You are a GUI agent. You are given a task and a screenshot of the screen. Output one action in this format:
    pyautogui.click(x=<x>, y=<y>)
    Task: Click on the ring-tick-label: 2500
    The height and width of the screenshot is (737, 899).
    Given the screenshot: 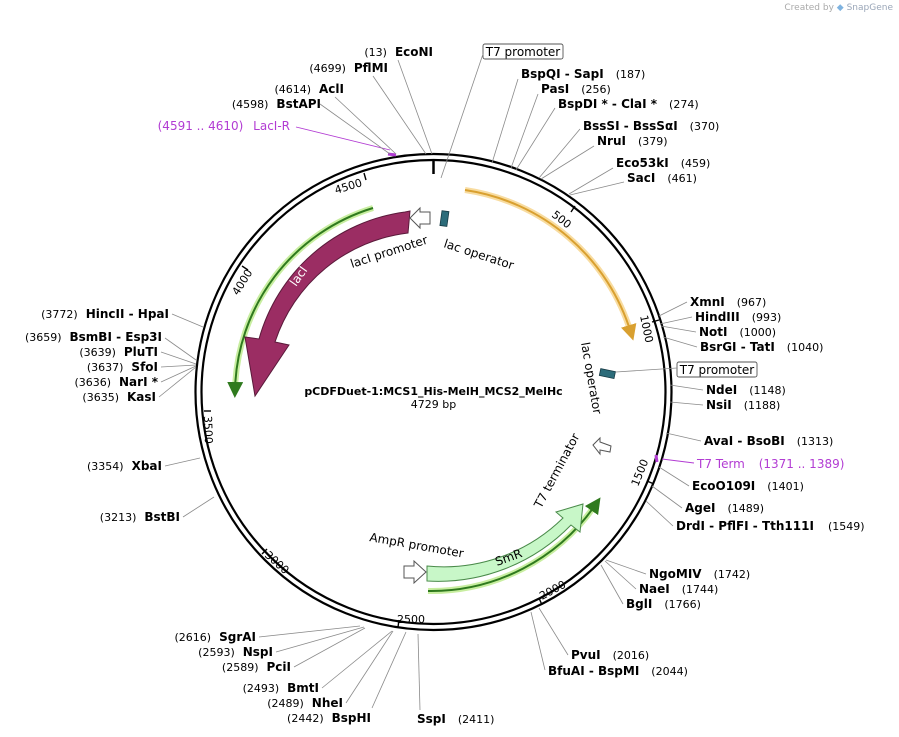 What is the action you would take?
    pyautogui.click(x=411, y=619)
    